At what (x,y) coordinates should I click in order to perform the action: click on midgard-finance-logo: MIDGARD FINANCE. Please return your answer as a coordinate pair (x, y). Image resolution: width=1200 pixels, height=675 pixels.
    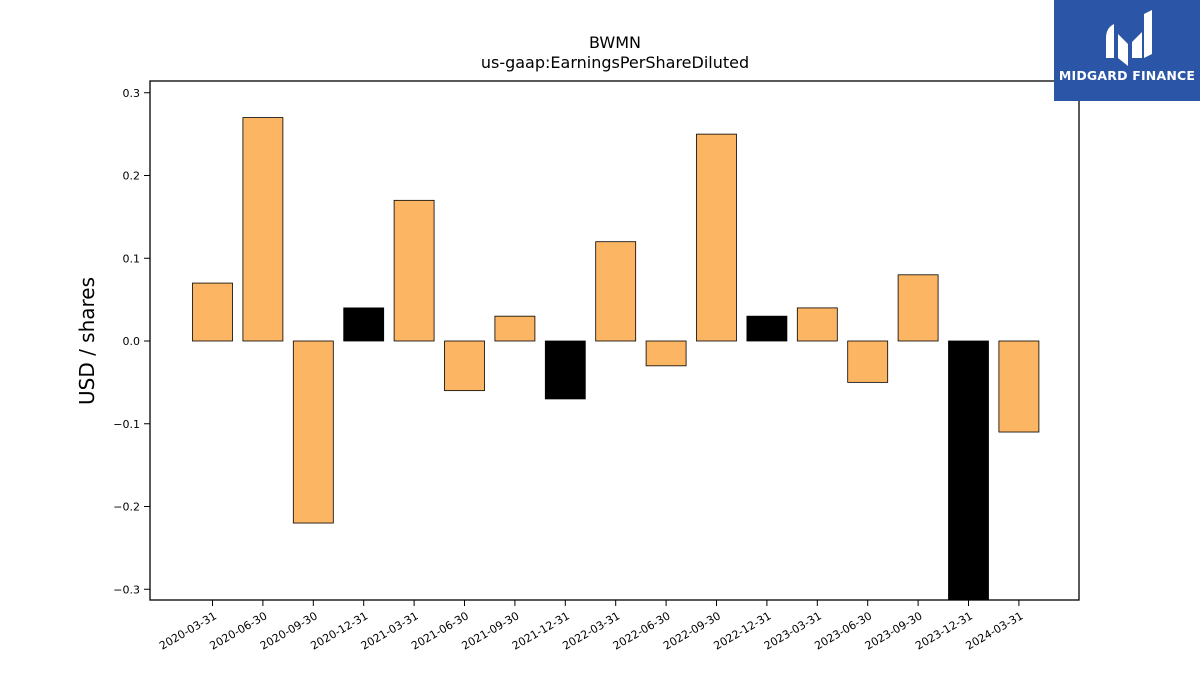
    Looking at the image, I should click on (1127, 50).